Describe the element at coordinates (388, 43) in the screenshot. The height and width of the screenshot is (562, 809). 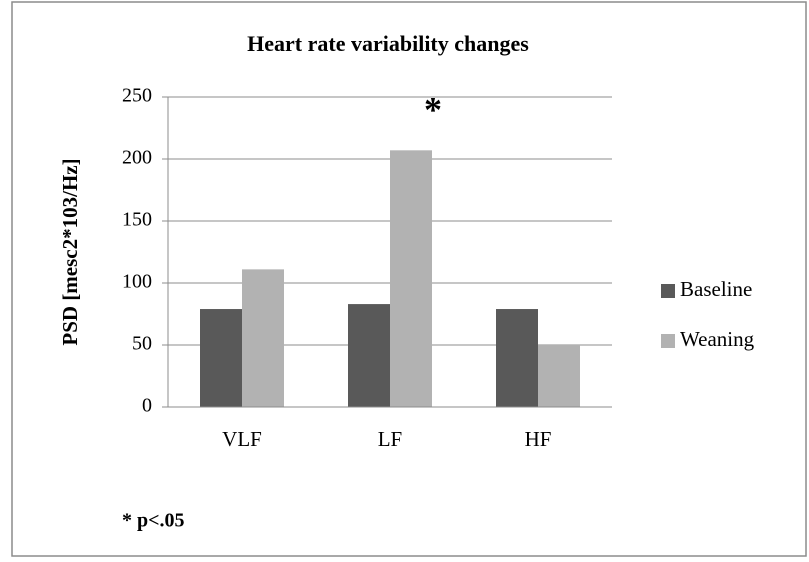
I see `chart-title: Heart rate variability changes` at that location.